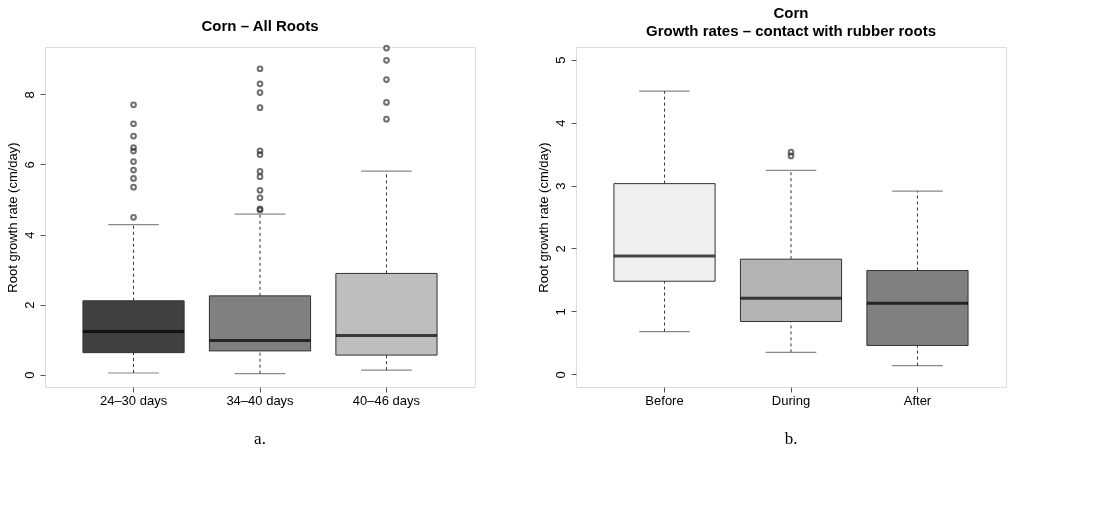 The height and width of the screenshot is (509, 1099). Describe the element at coordinates (791, 400) in the screenshot. I see `x-tick-label: During` at that location.